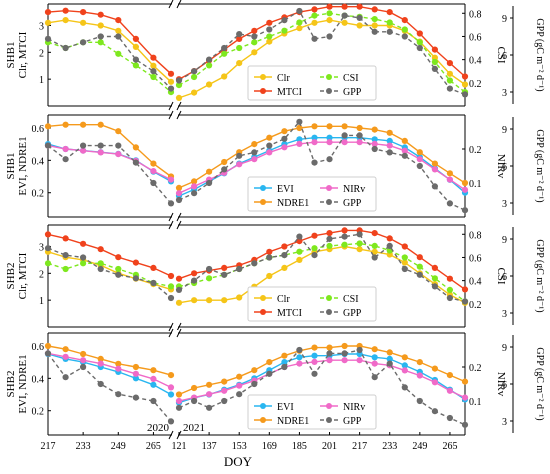  I want to click on x-tick-label: 185, so click(299, 446).